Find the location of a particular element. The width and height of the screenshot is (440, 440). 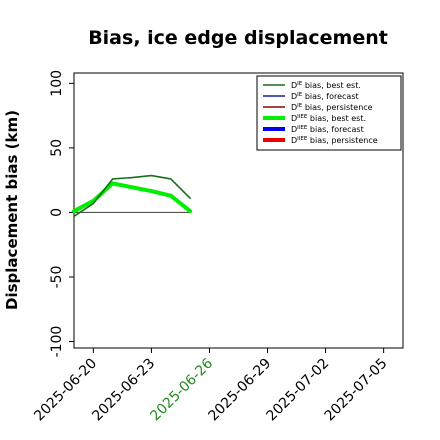

series-line-dIIEE_best is located at coordinates (132, 197).